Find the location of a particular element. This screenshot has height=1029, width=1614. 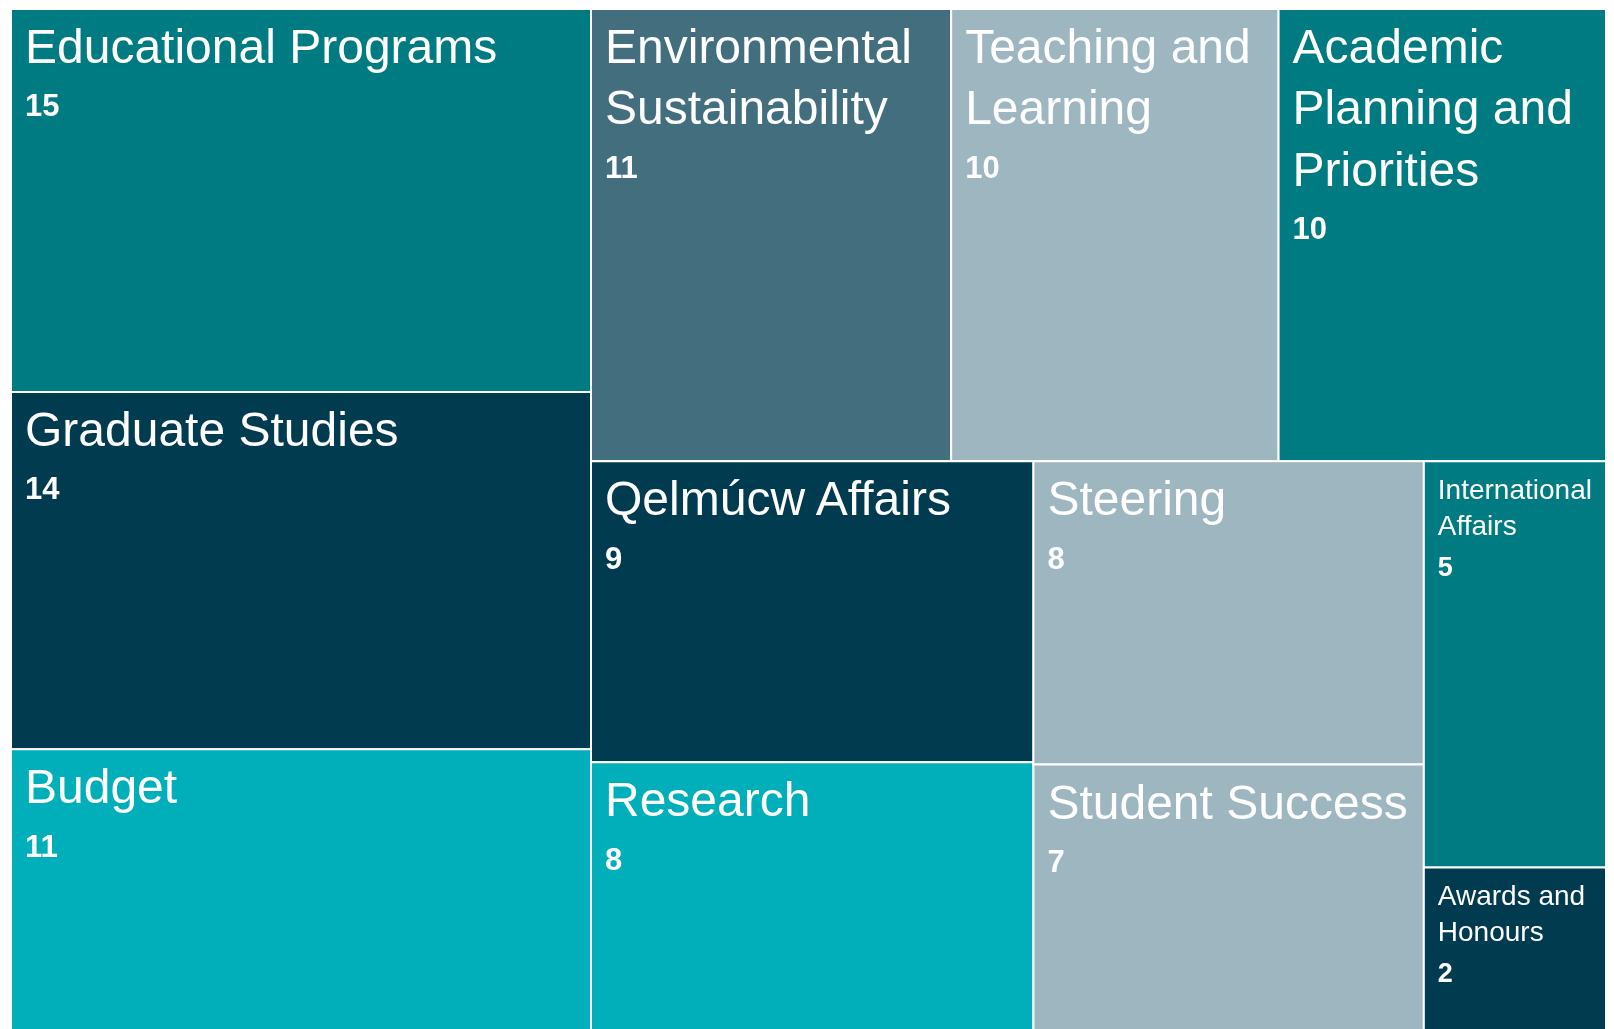

data-label: 7 is located at coordinates (1056, 861).